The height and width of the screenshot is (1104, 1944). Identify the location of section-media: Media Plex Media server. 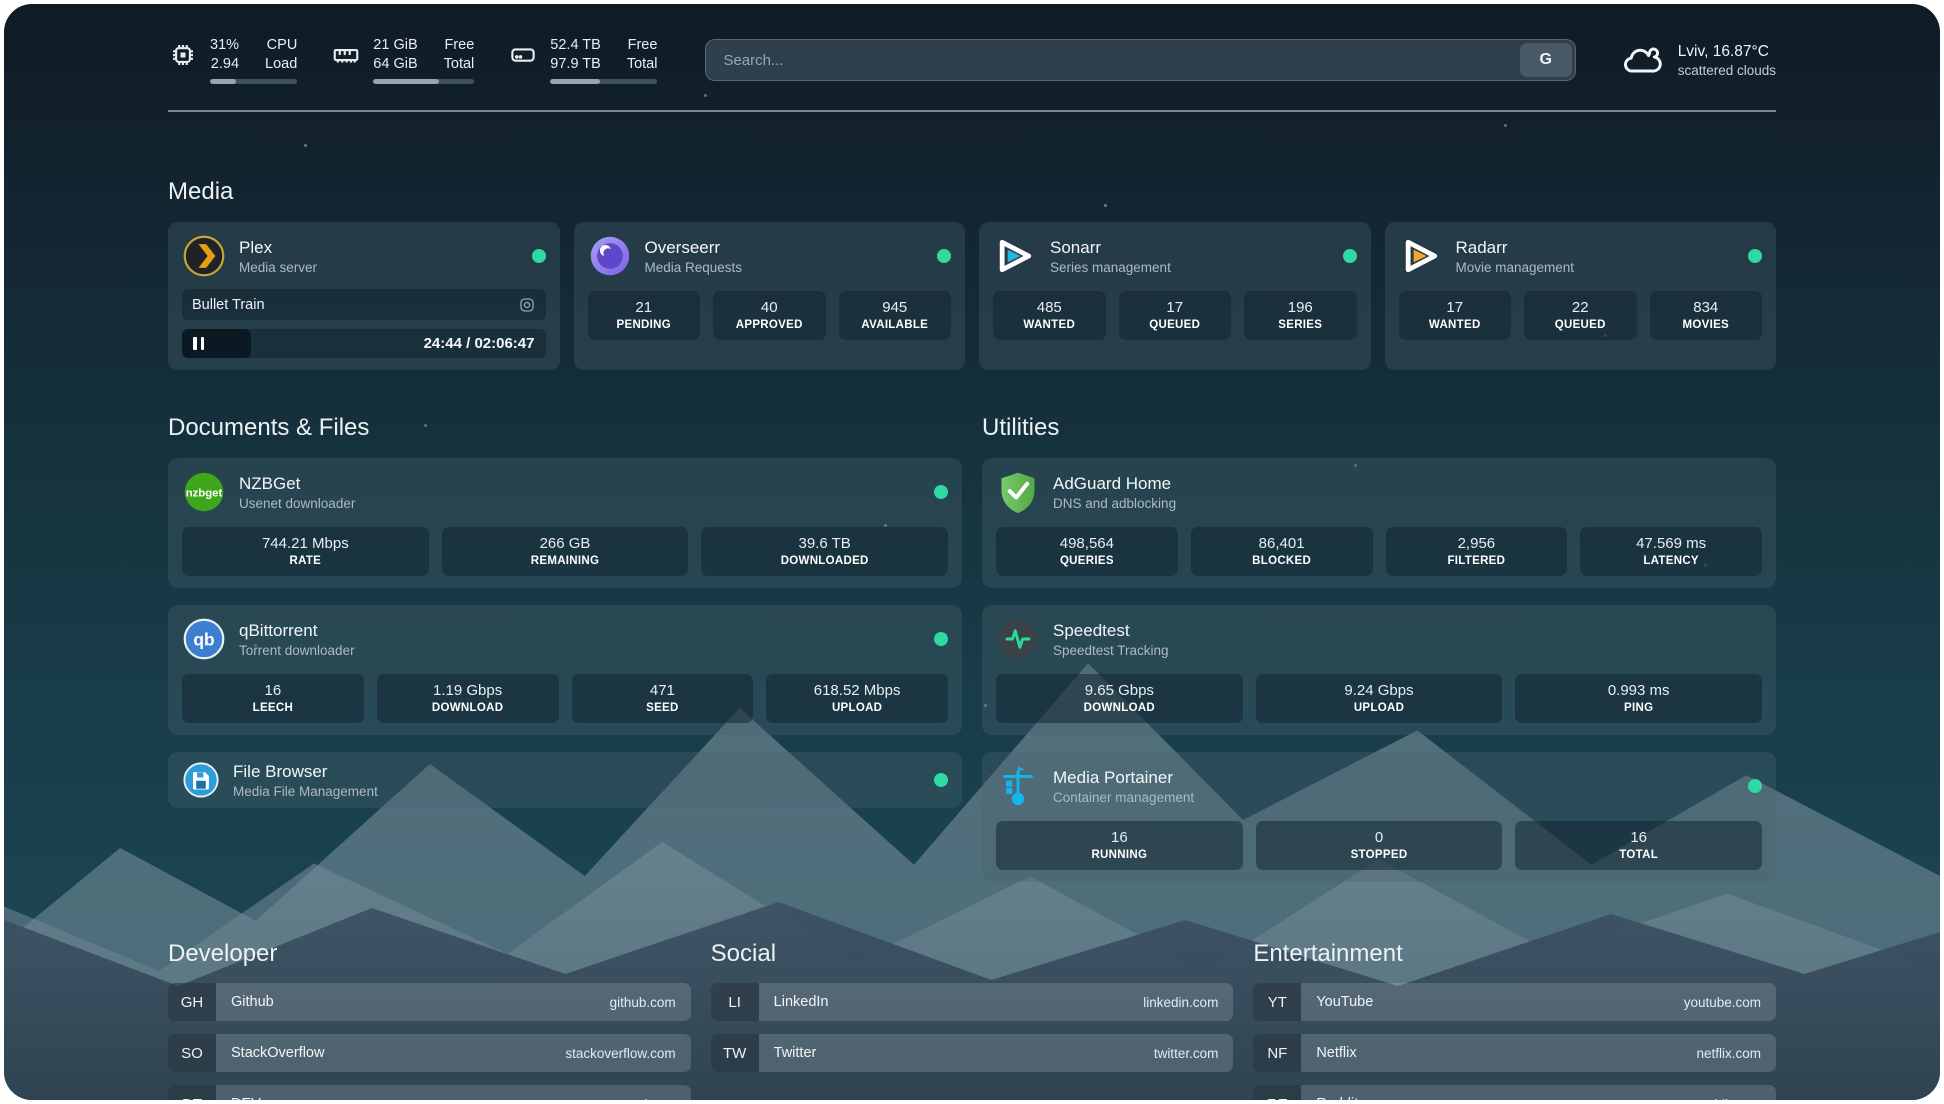
(972, 274).